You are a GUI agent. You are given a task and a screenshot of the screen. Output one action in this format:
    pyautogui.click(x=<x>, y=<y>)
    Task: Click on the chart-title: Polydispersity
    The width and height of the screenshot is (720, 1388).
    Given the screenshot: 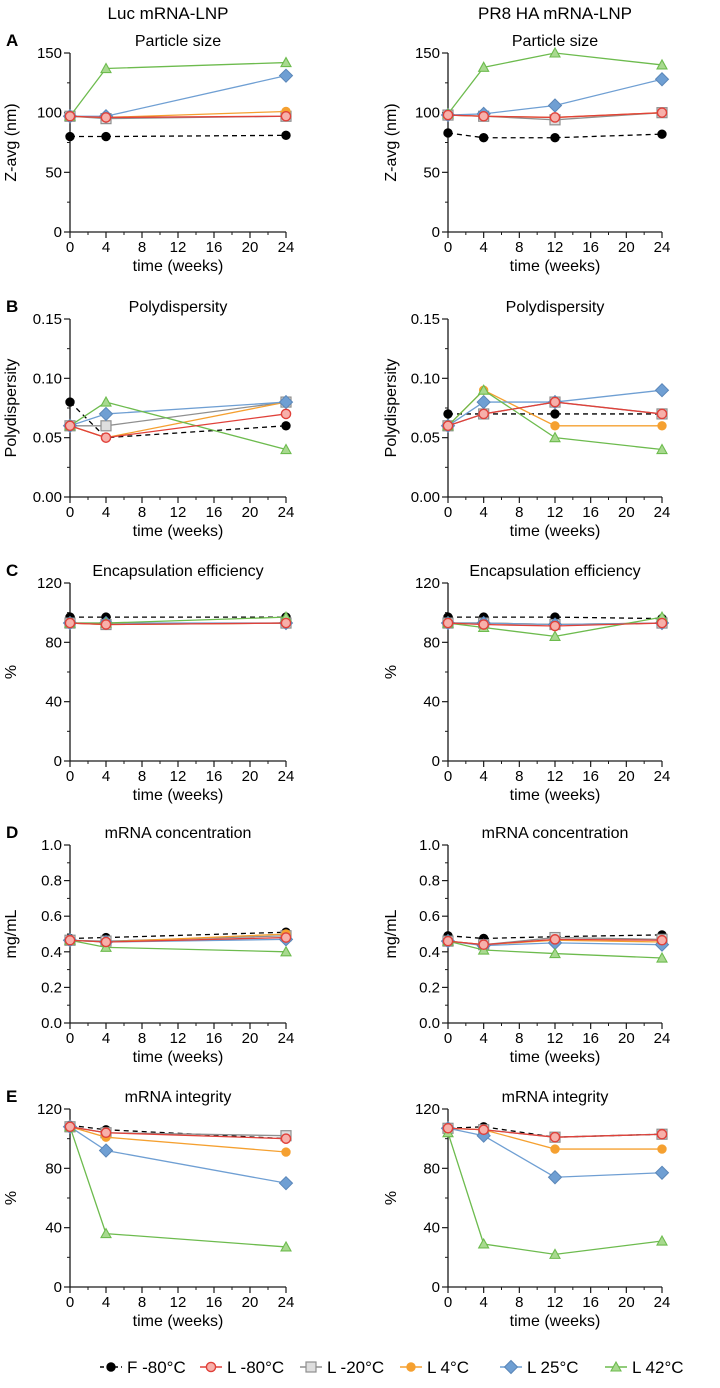 What is the action you would take?
    pyautogui.click(x=178, y=307)
    